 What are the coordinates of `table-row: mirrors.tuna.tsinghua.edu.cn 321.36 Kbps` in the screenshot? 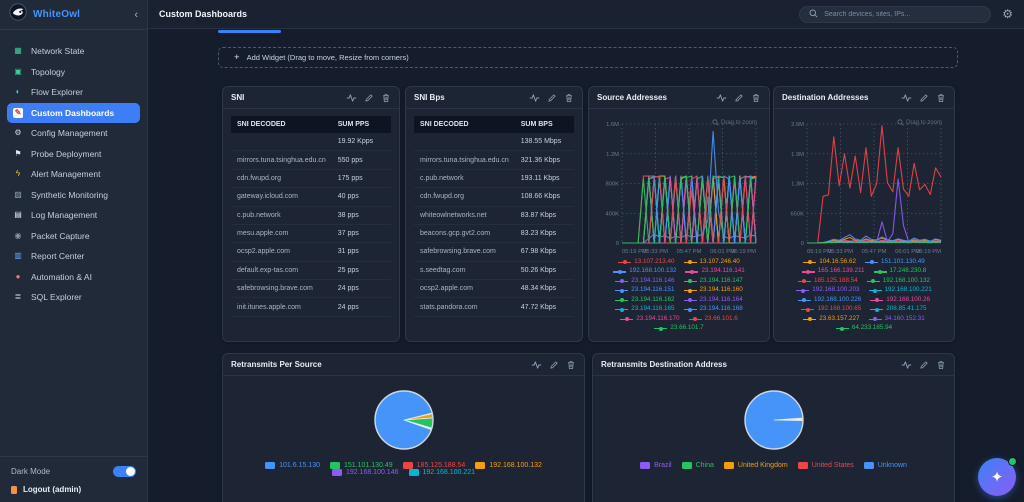 It's located at (494, 160).